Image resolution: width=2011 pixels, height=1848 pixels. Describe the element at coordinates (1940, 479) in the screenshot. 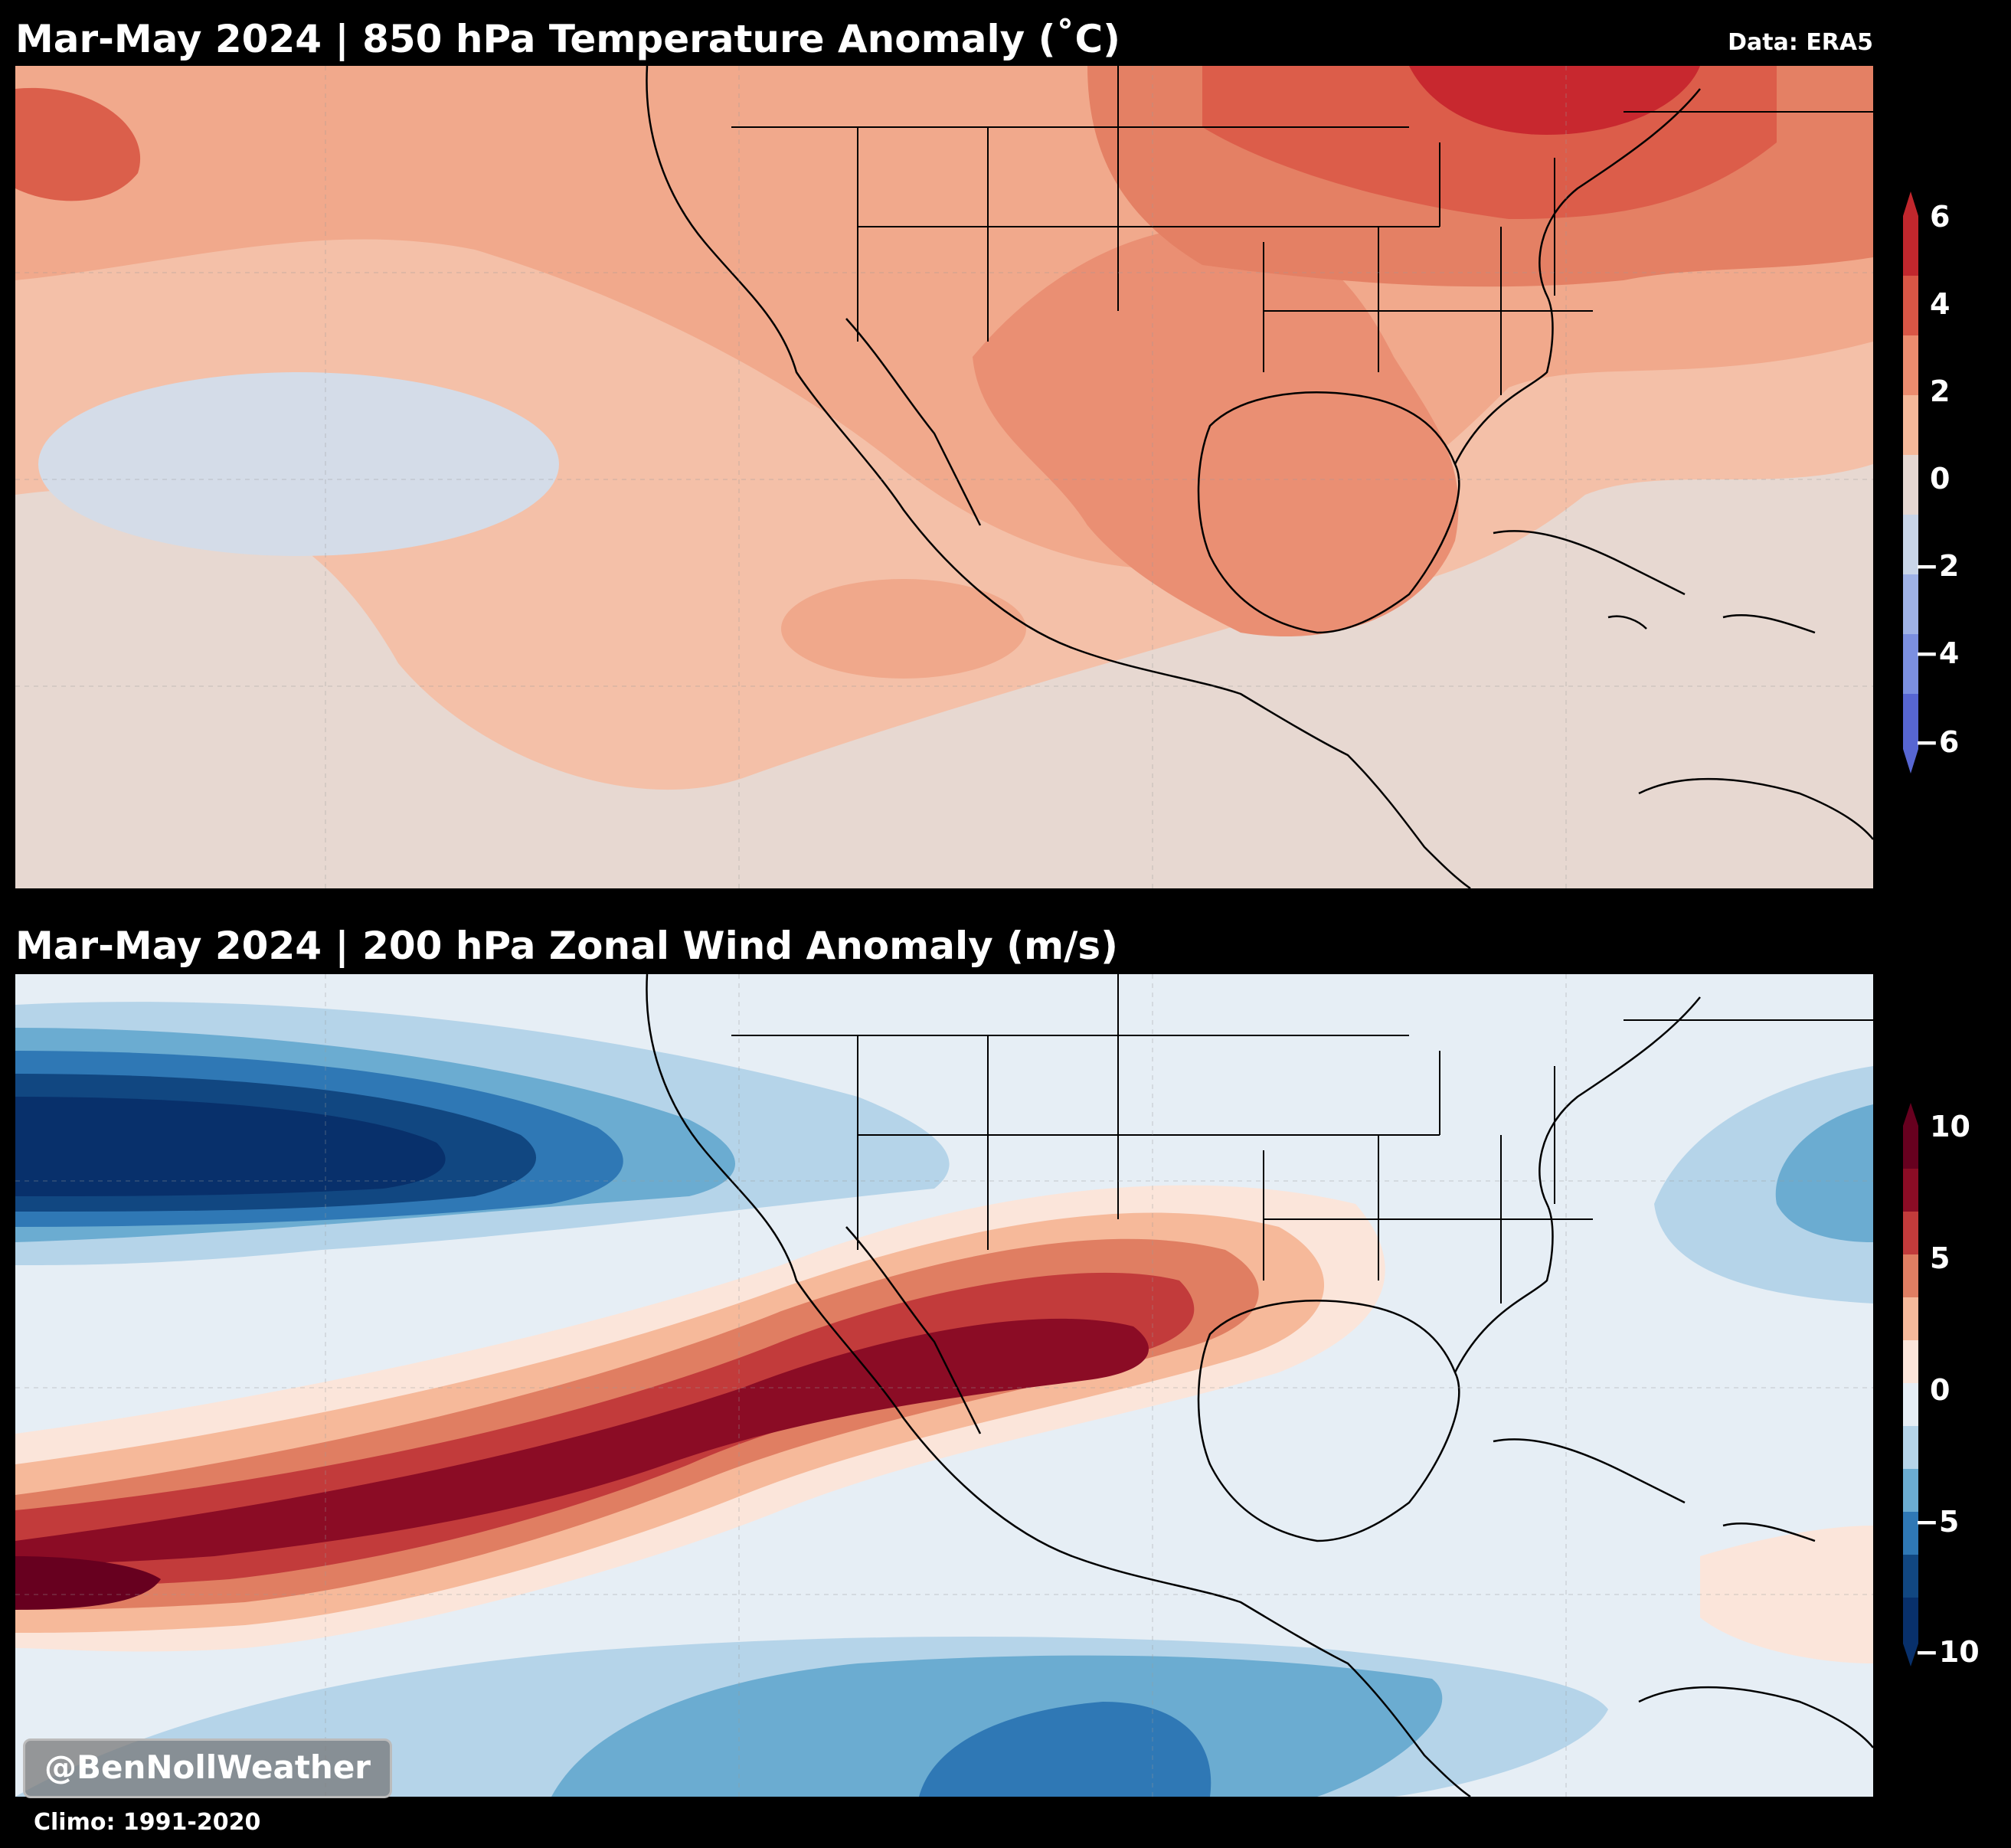

I see `temp-tick-0: 0` at that location.